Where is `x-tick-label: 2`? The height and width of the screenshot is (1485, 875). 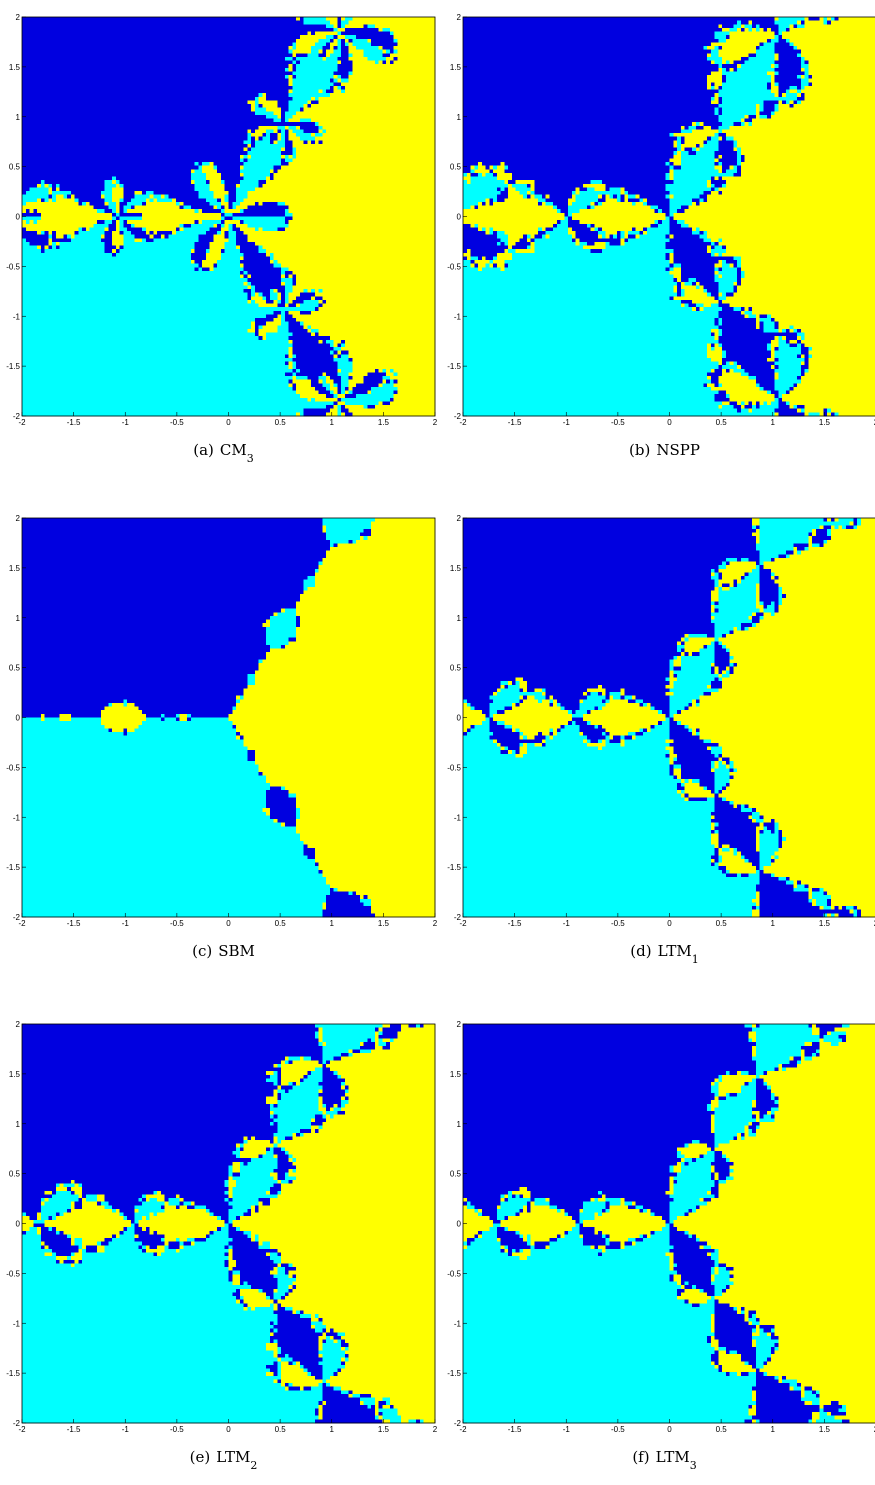
x-tick-label: 2 is located at coordinates (874, 923).